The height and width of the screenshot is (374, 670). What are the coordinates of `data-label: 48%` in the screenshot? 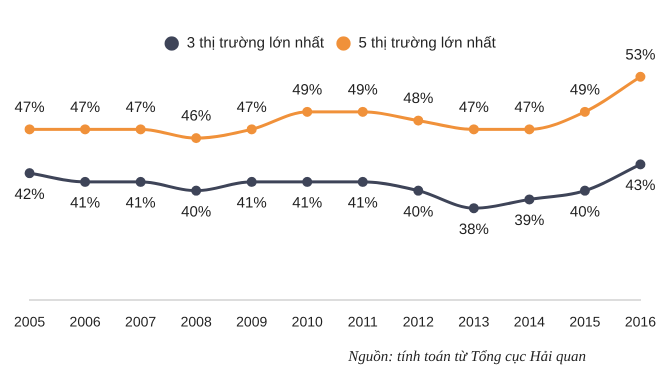 It's located at (418, 99).